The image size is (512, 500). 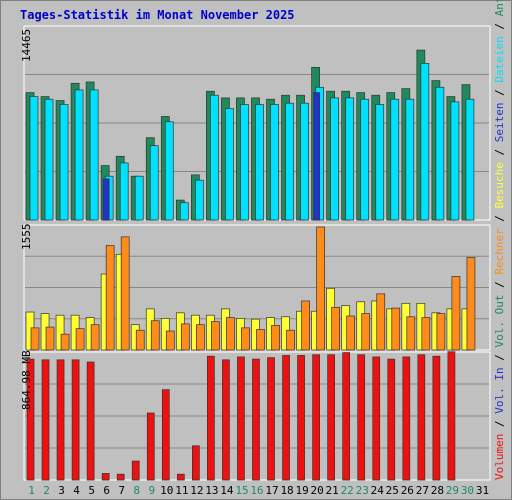 What do you see at coordinates (26, 237) in the screenshot?
I see `visits-max-label: 1555` at bounding box center [26, 237].